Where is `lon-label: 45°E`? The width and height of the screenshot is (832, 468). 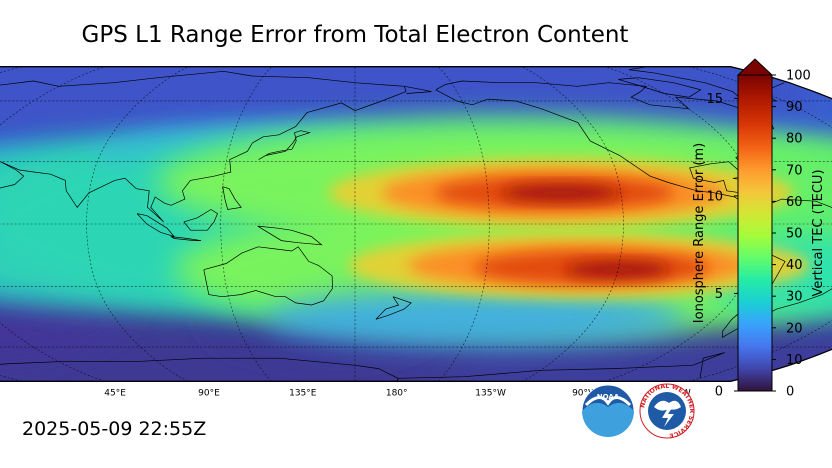
lon-label: 45°E is located at coordinates (115, 393).